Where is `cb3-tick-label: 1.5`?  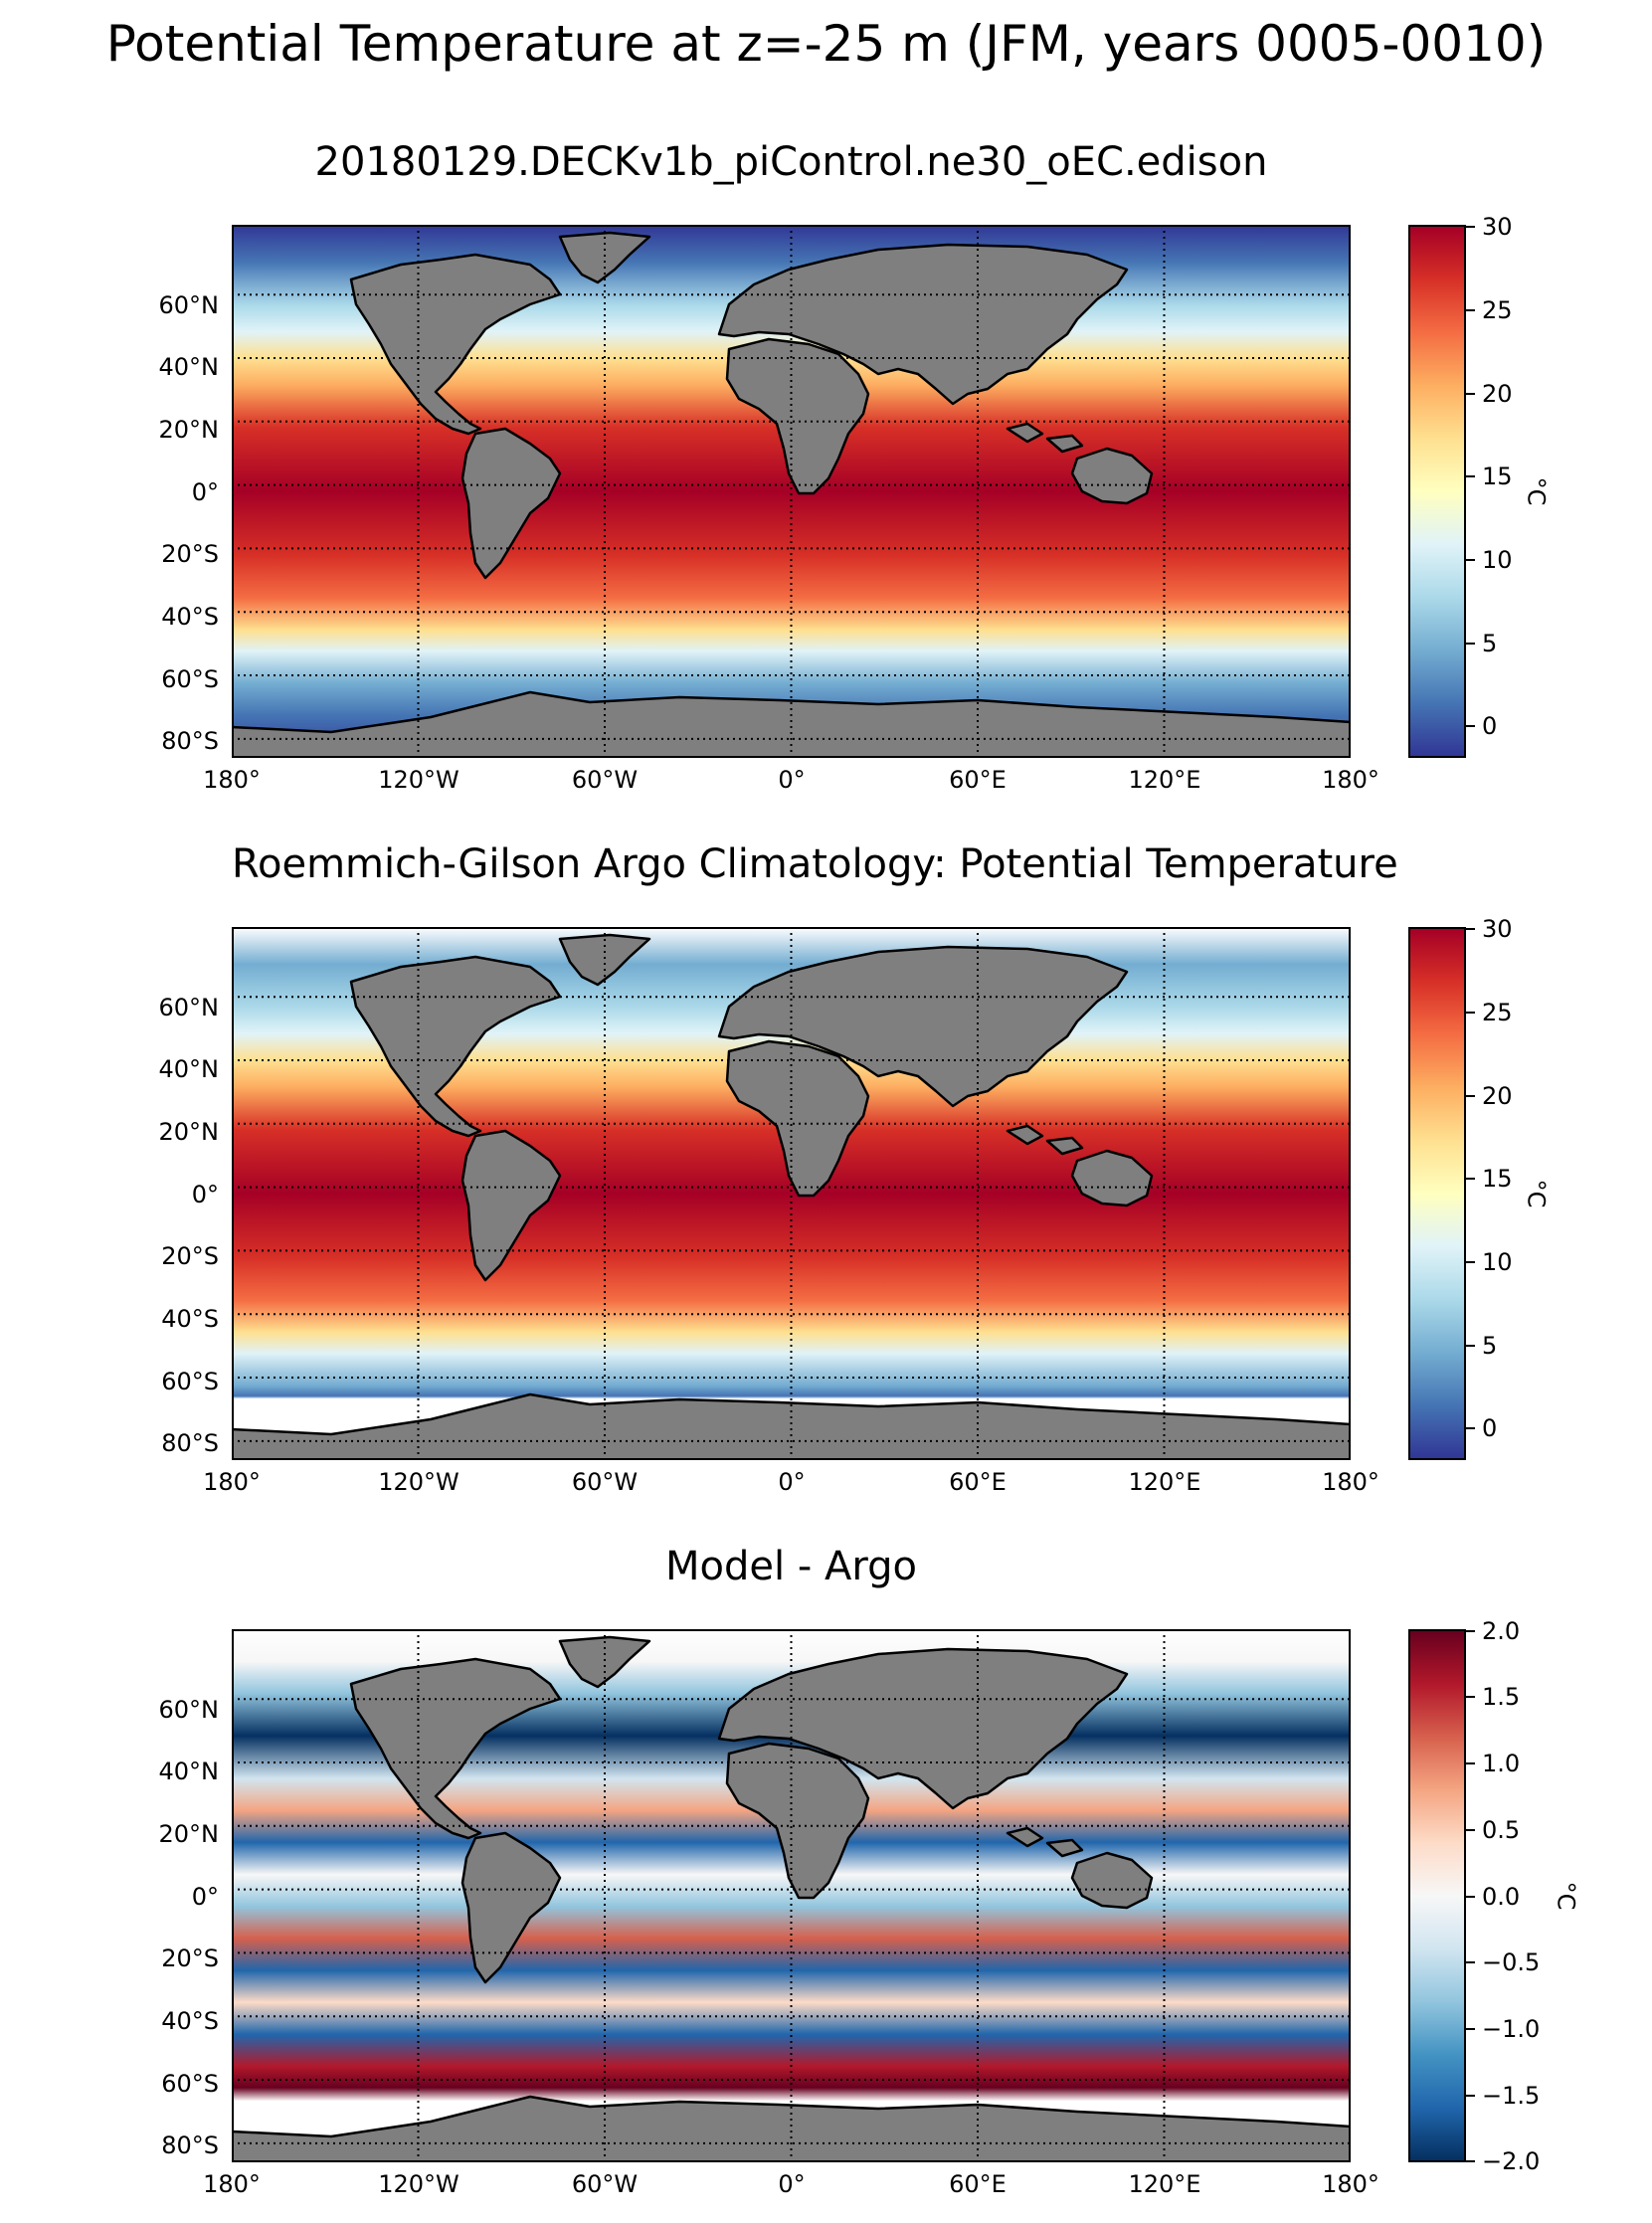
cb3-tick-label: 1.5 is located at coordinates (1501, 1697).